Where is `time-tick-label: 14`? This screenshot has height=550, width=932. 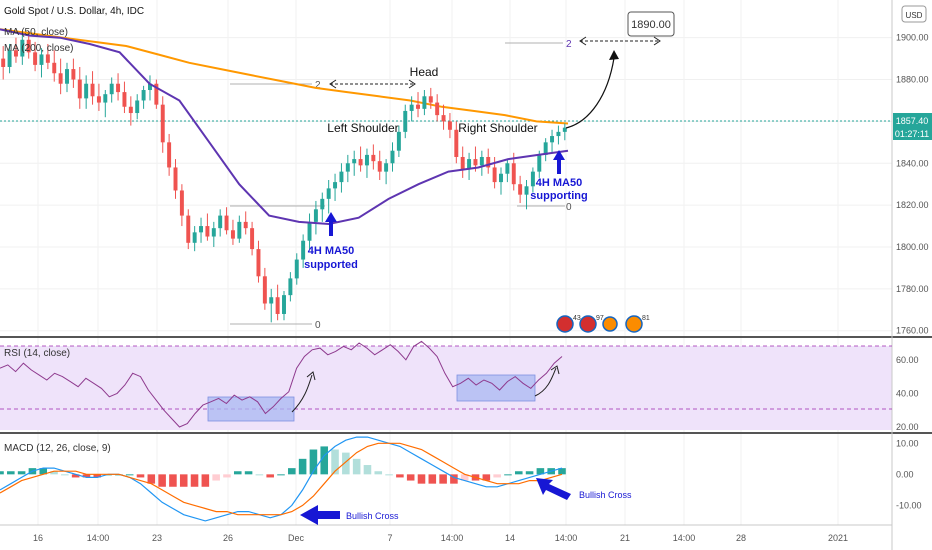
time-tick-label: 14 is located at coordinates (510, 538).